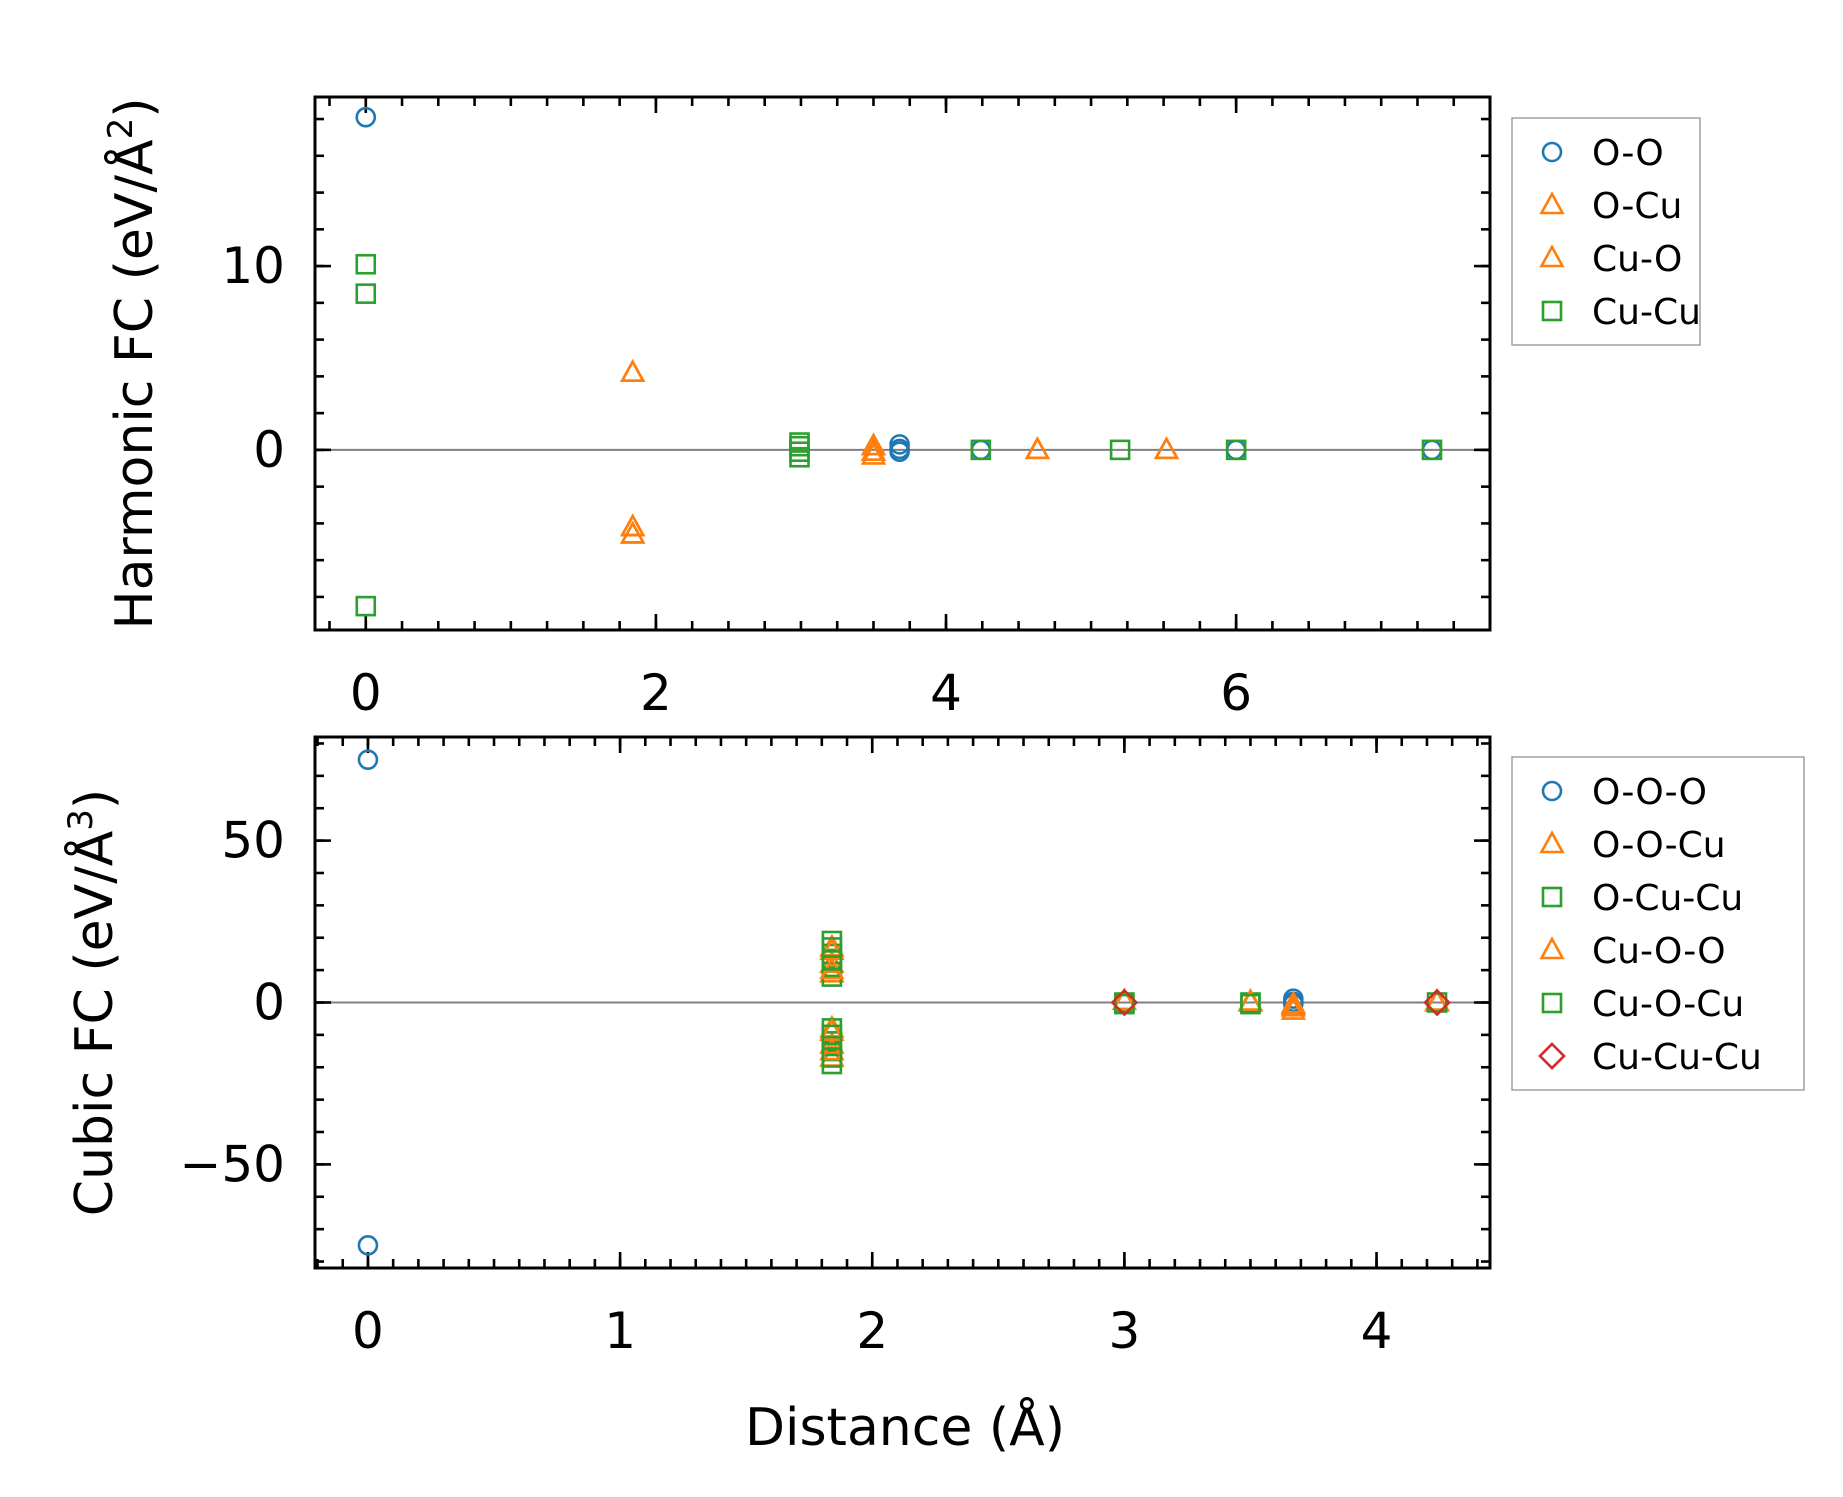  Describe the element at coordinates (1632, 845) in the screenshot. I see `legend-item: O-O-Cu` at that location.